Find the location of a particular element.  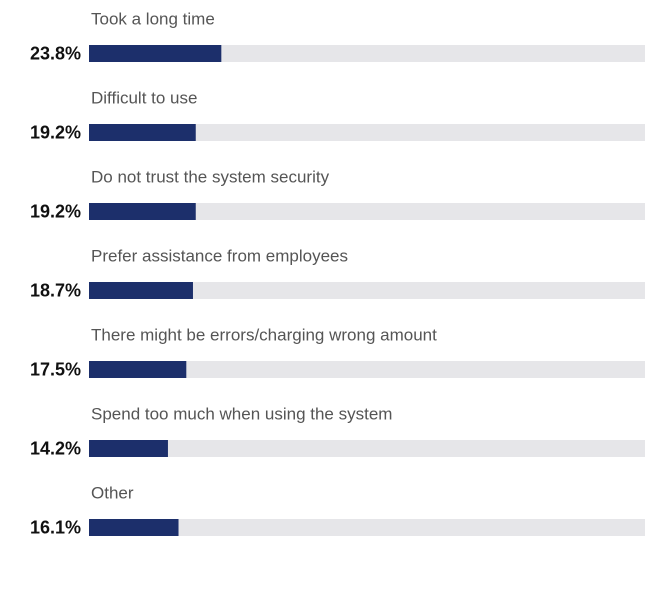

category-label: Took a long time is located at coordinates (153, 18).